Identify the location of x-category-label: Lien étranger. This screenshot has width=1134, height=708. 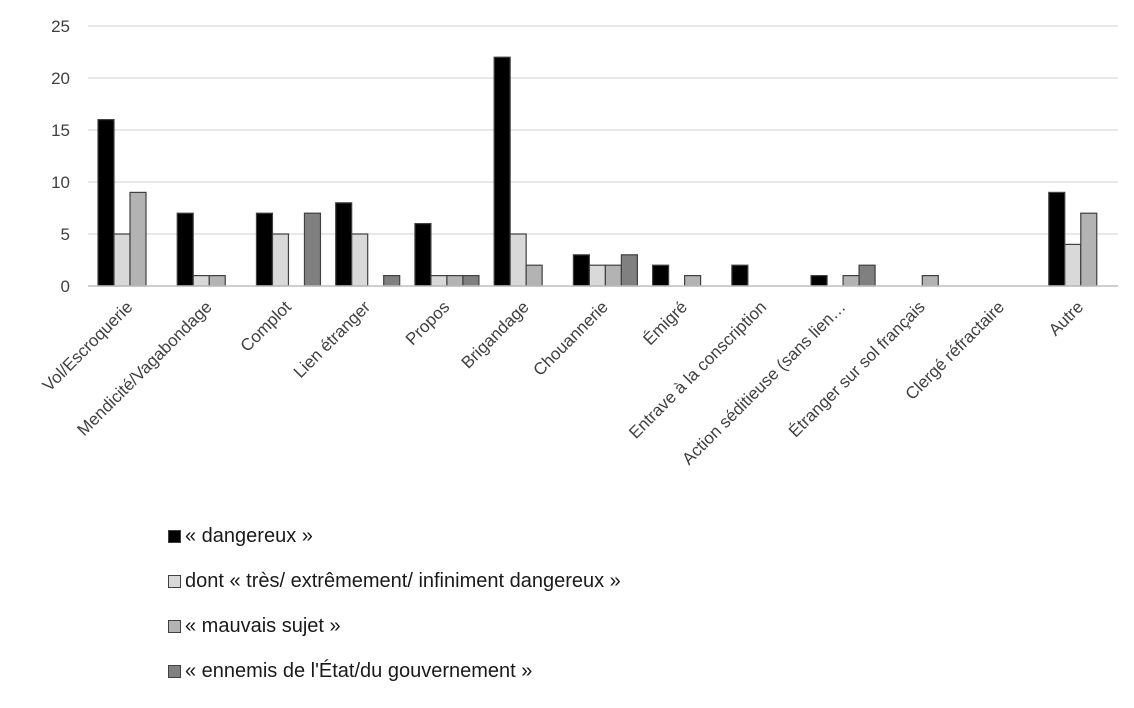
(332, 339).